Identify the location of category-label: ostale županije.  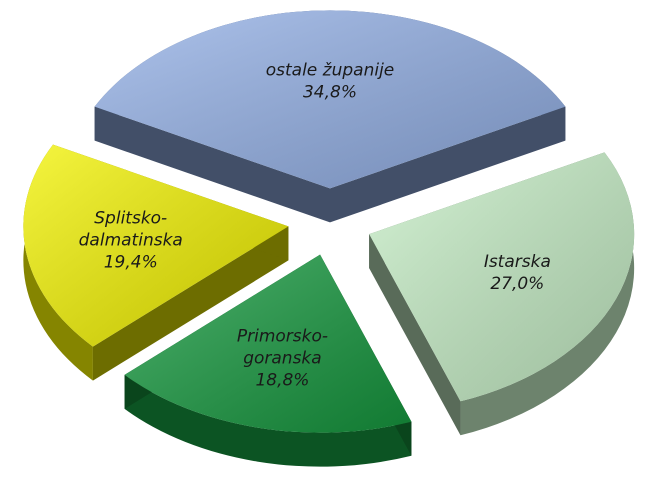
(330, 71).